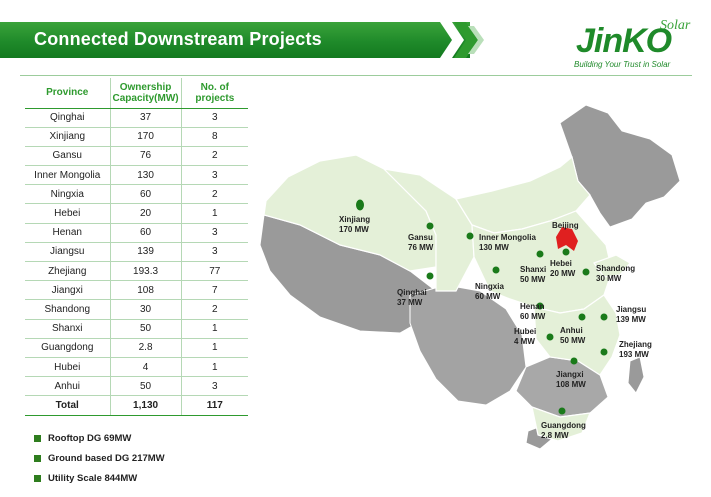  Describe the element at coordinates (68, 367) in the screenshot. I see `cell-province: Hubei` at that location.